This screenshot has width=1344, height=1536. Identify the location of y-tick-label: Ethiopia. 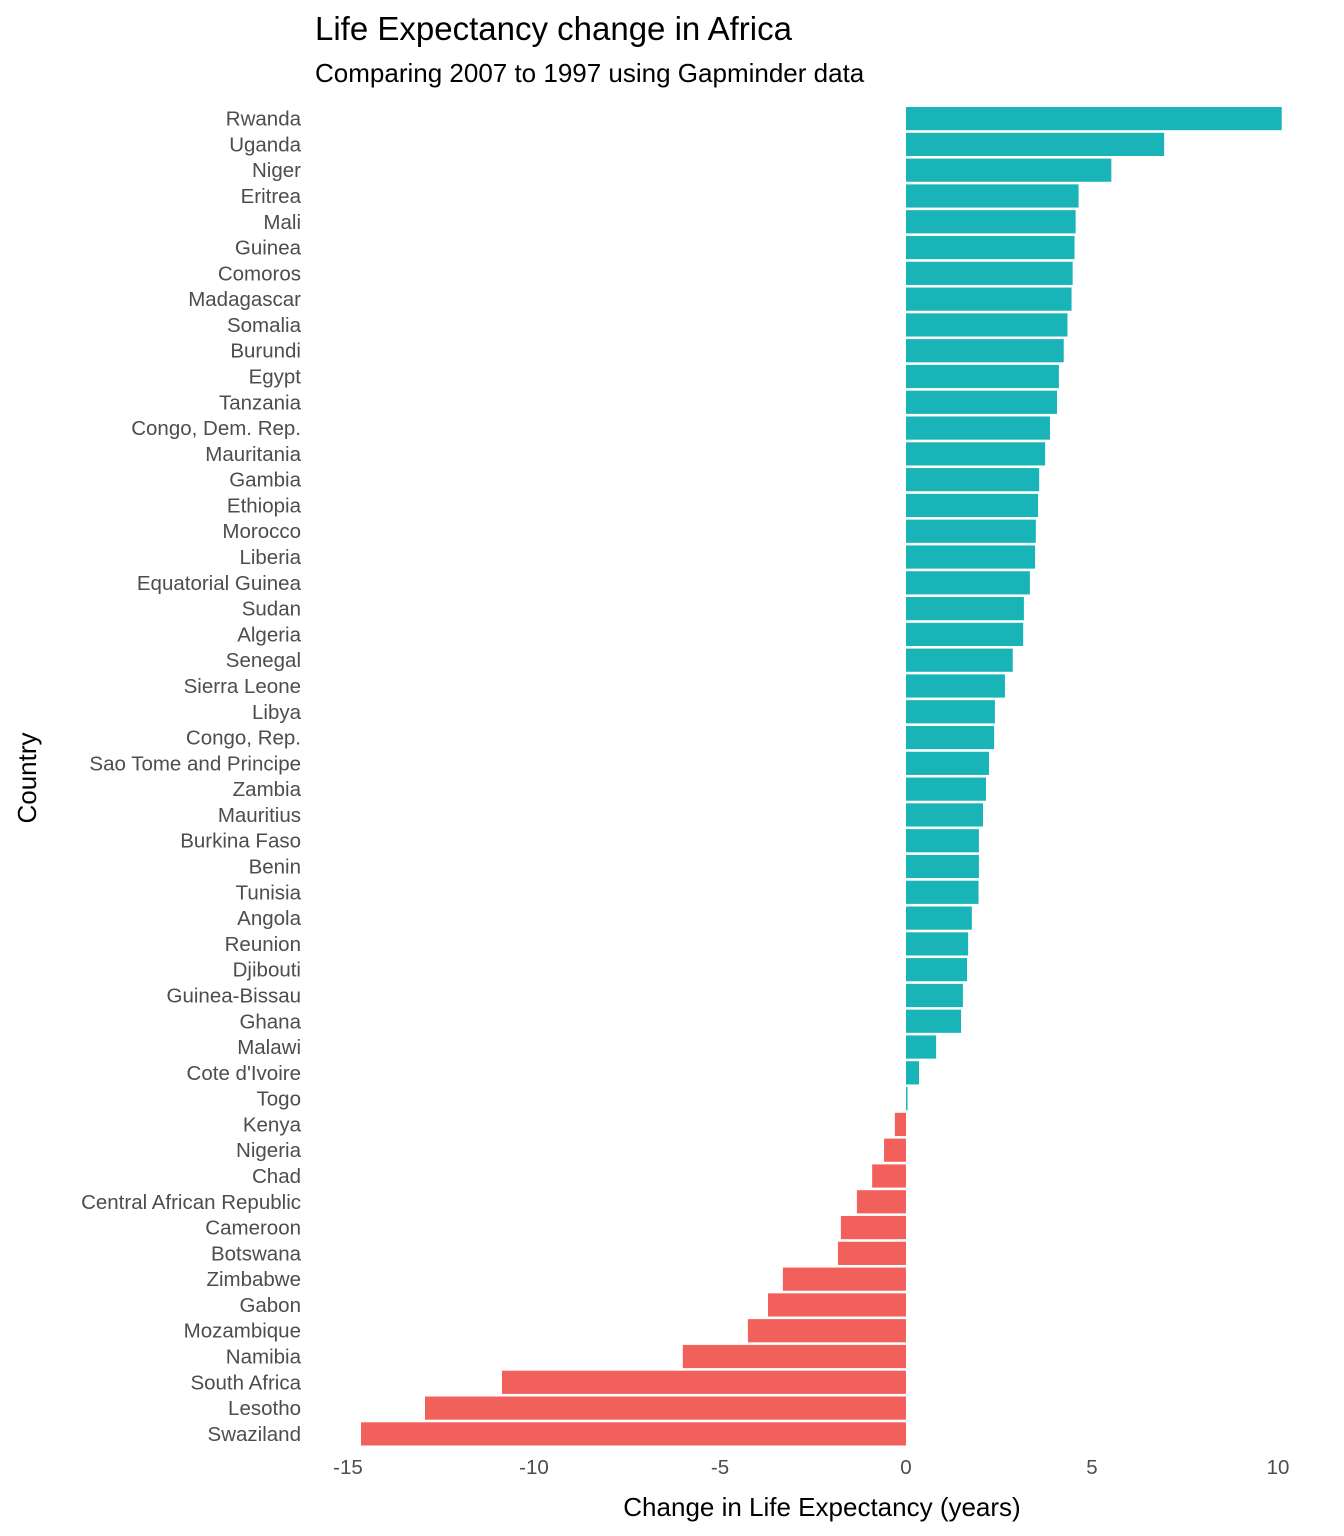
(264, 505).